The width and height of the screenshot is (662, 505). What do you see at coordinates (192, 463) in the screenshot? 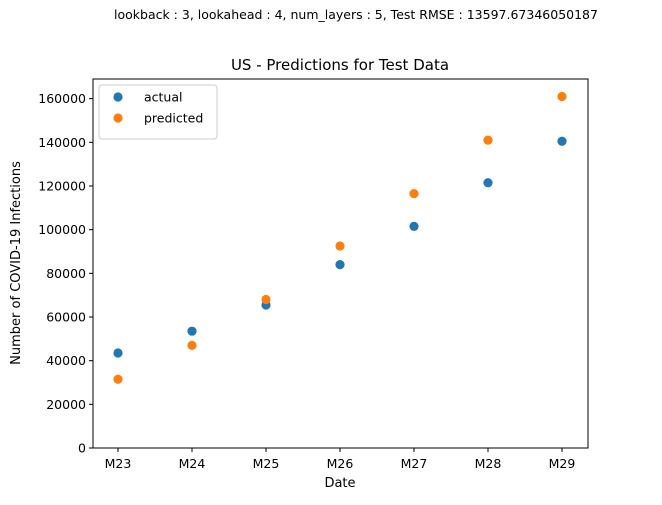
I see `x-tick-label: M24` at bounding box center [192, 463].